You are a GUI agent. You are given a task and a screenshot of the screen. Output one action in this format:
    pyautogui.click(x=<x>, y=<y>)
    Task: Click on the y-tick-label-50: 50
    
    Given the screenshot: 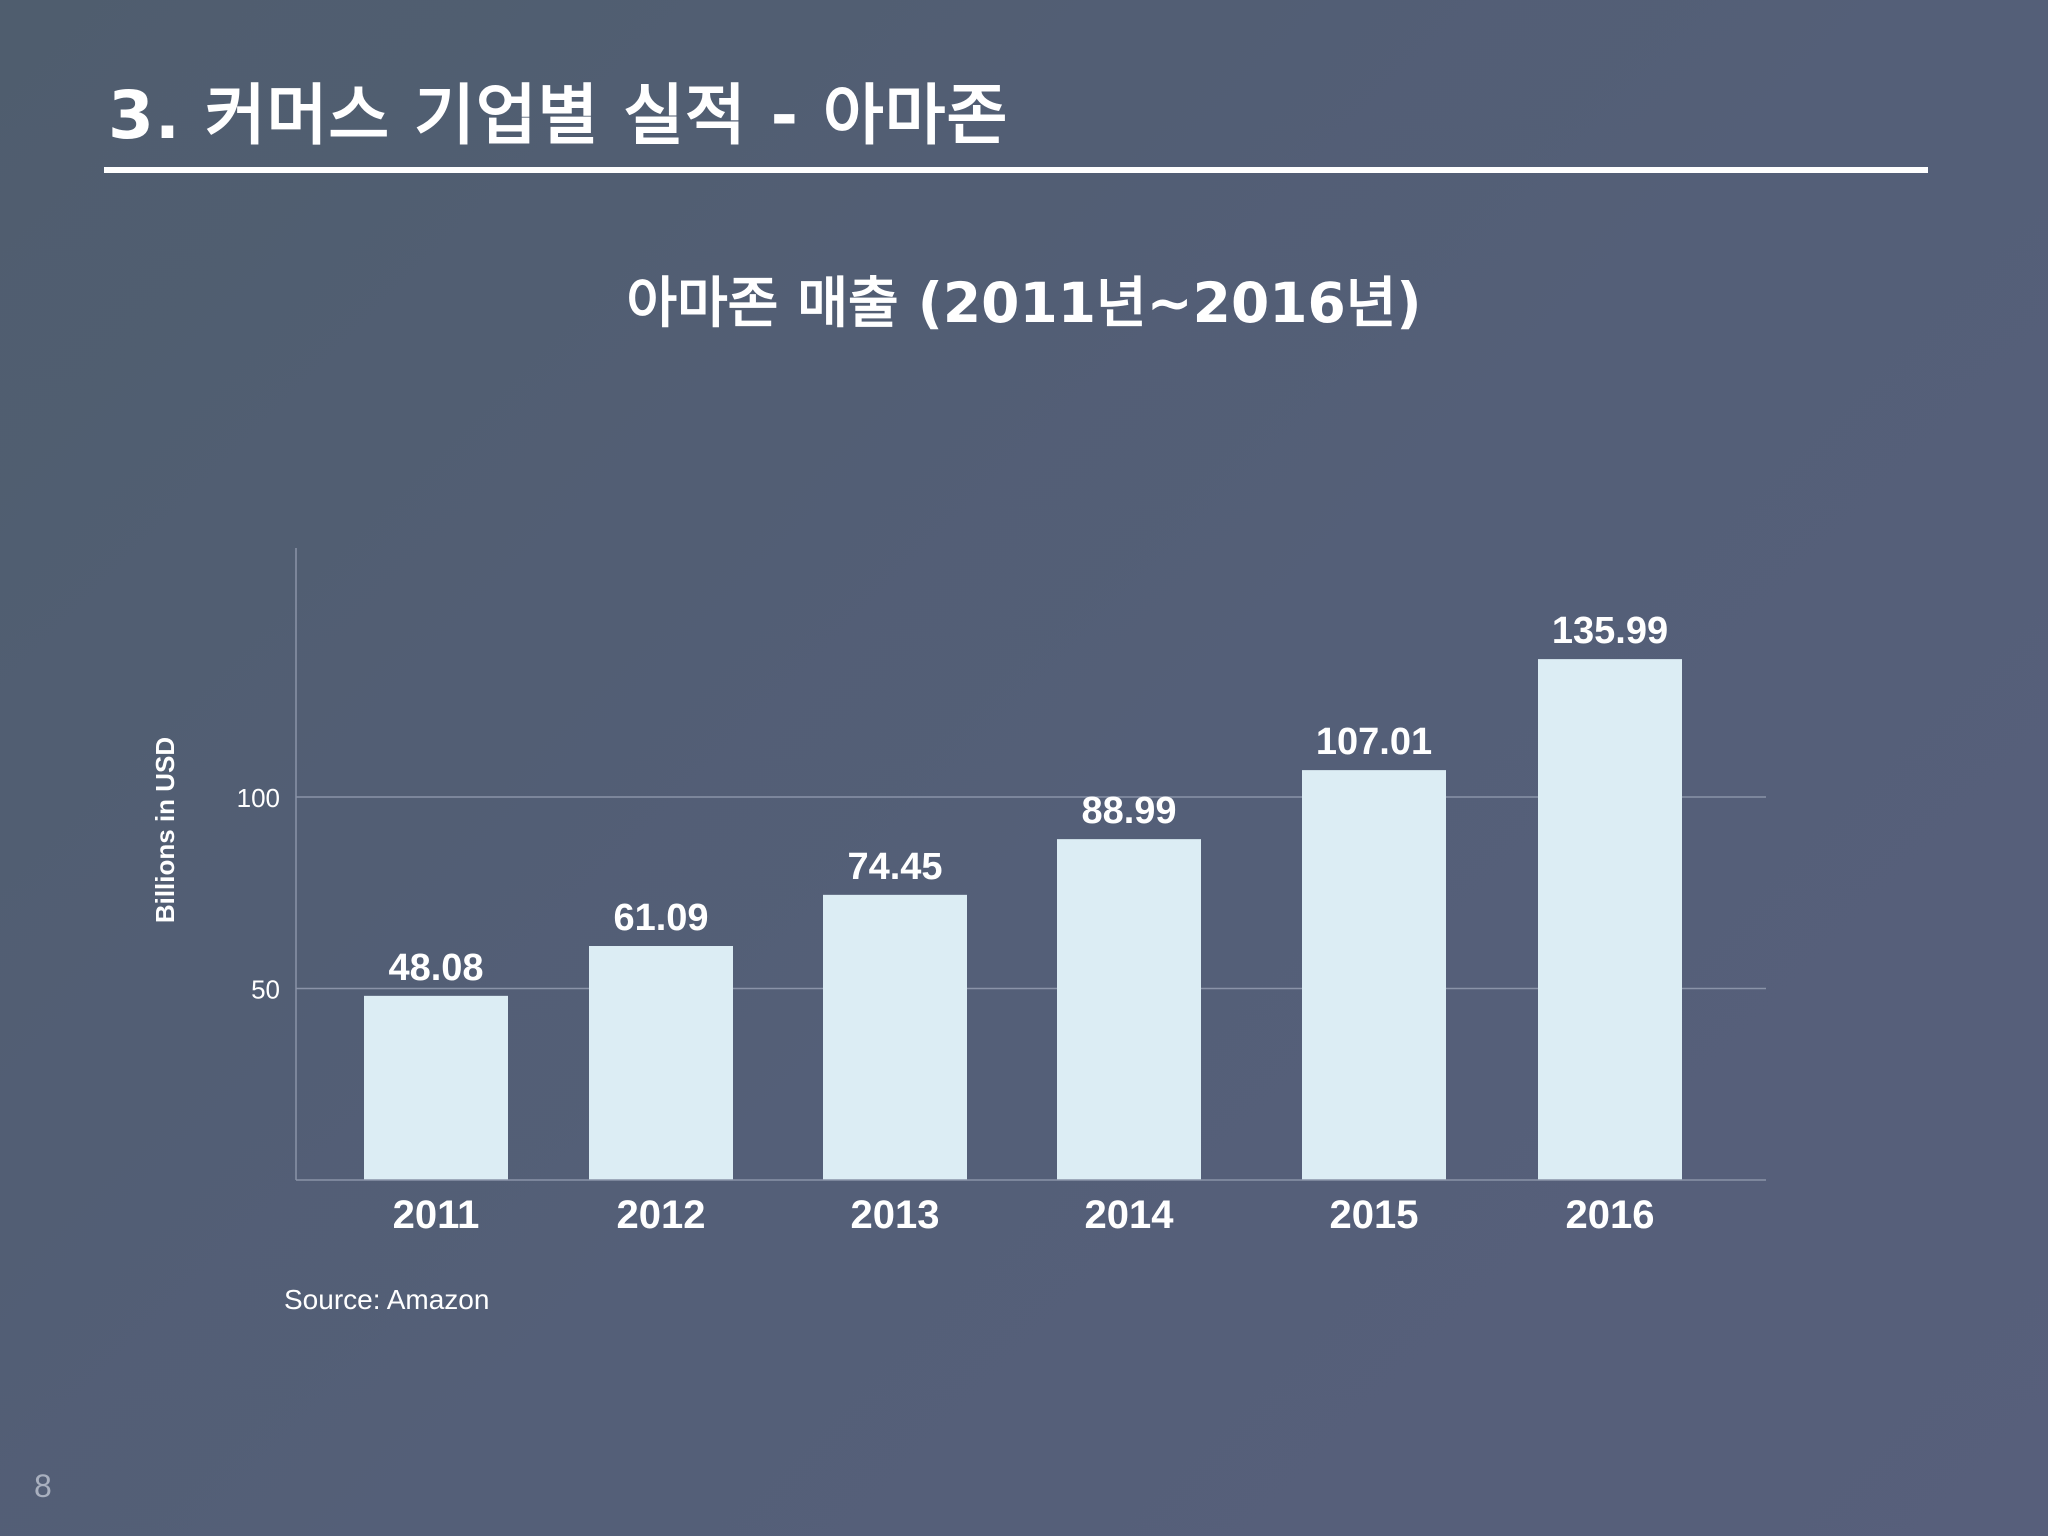 What is the action you would take?
    pyautogui.click(x=265, y=989)
    